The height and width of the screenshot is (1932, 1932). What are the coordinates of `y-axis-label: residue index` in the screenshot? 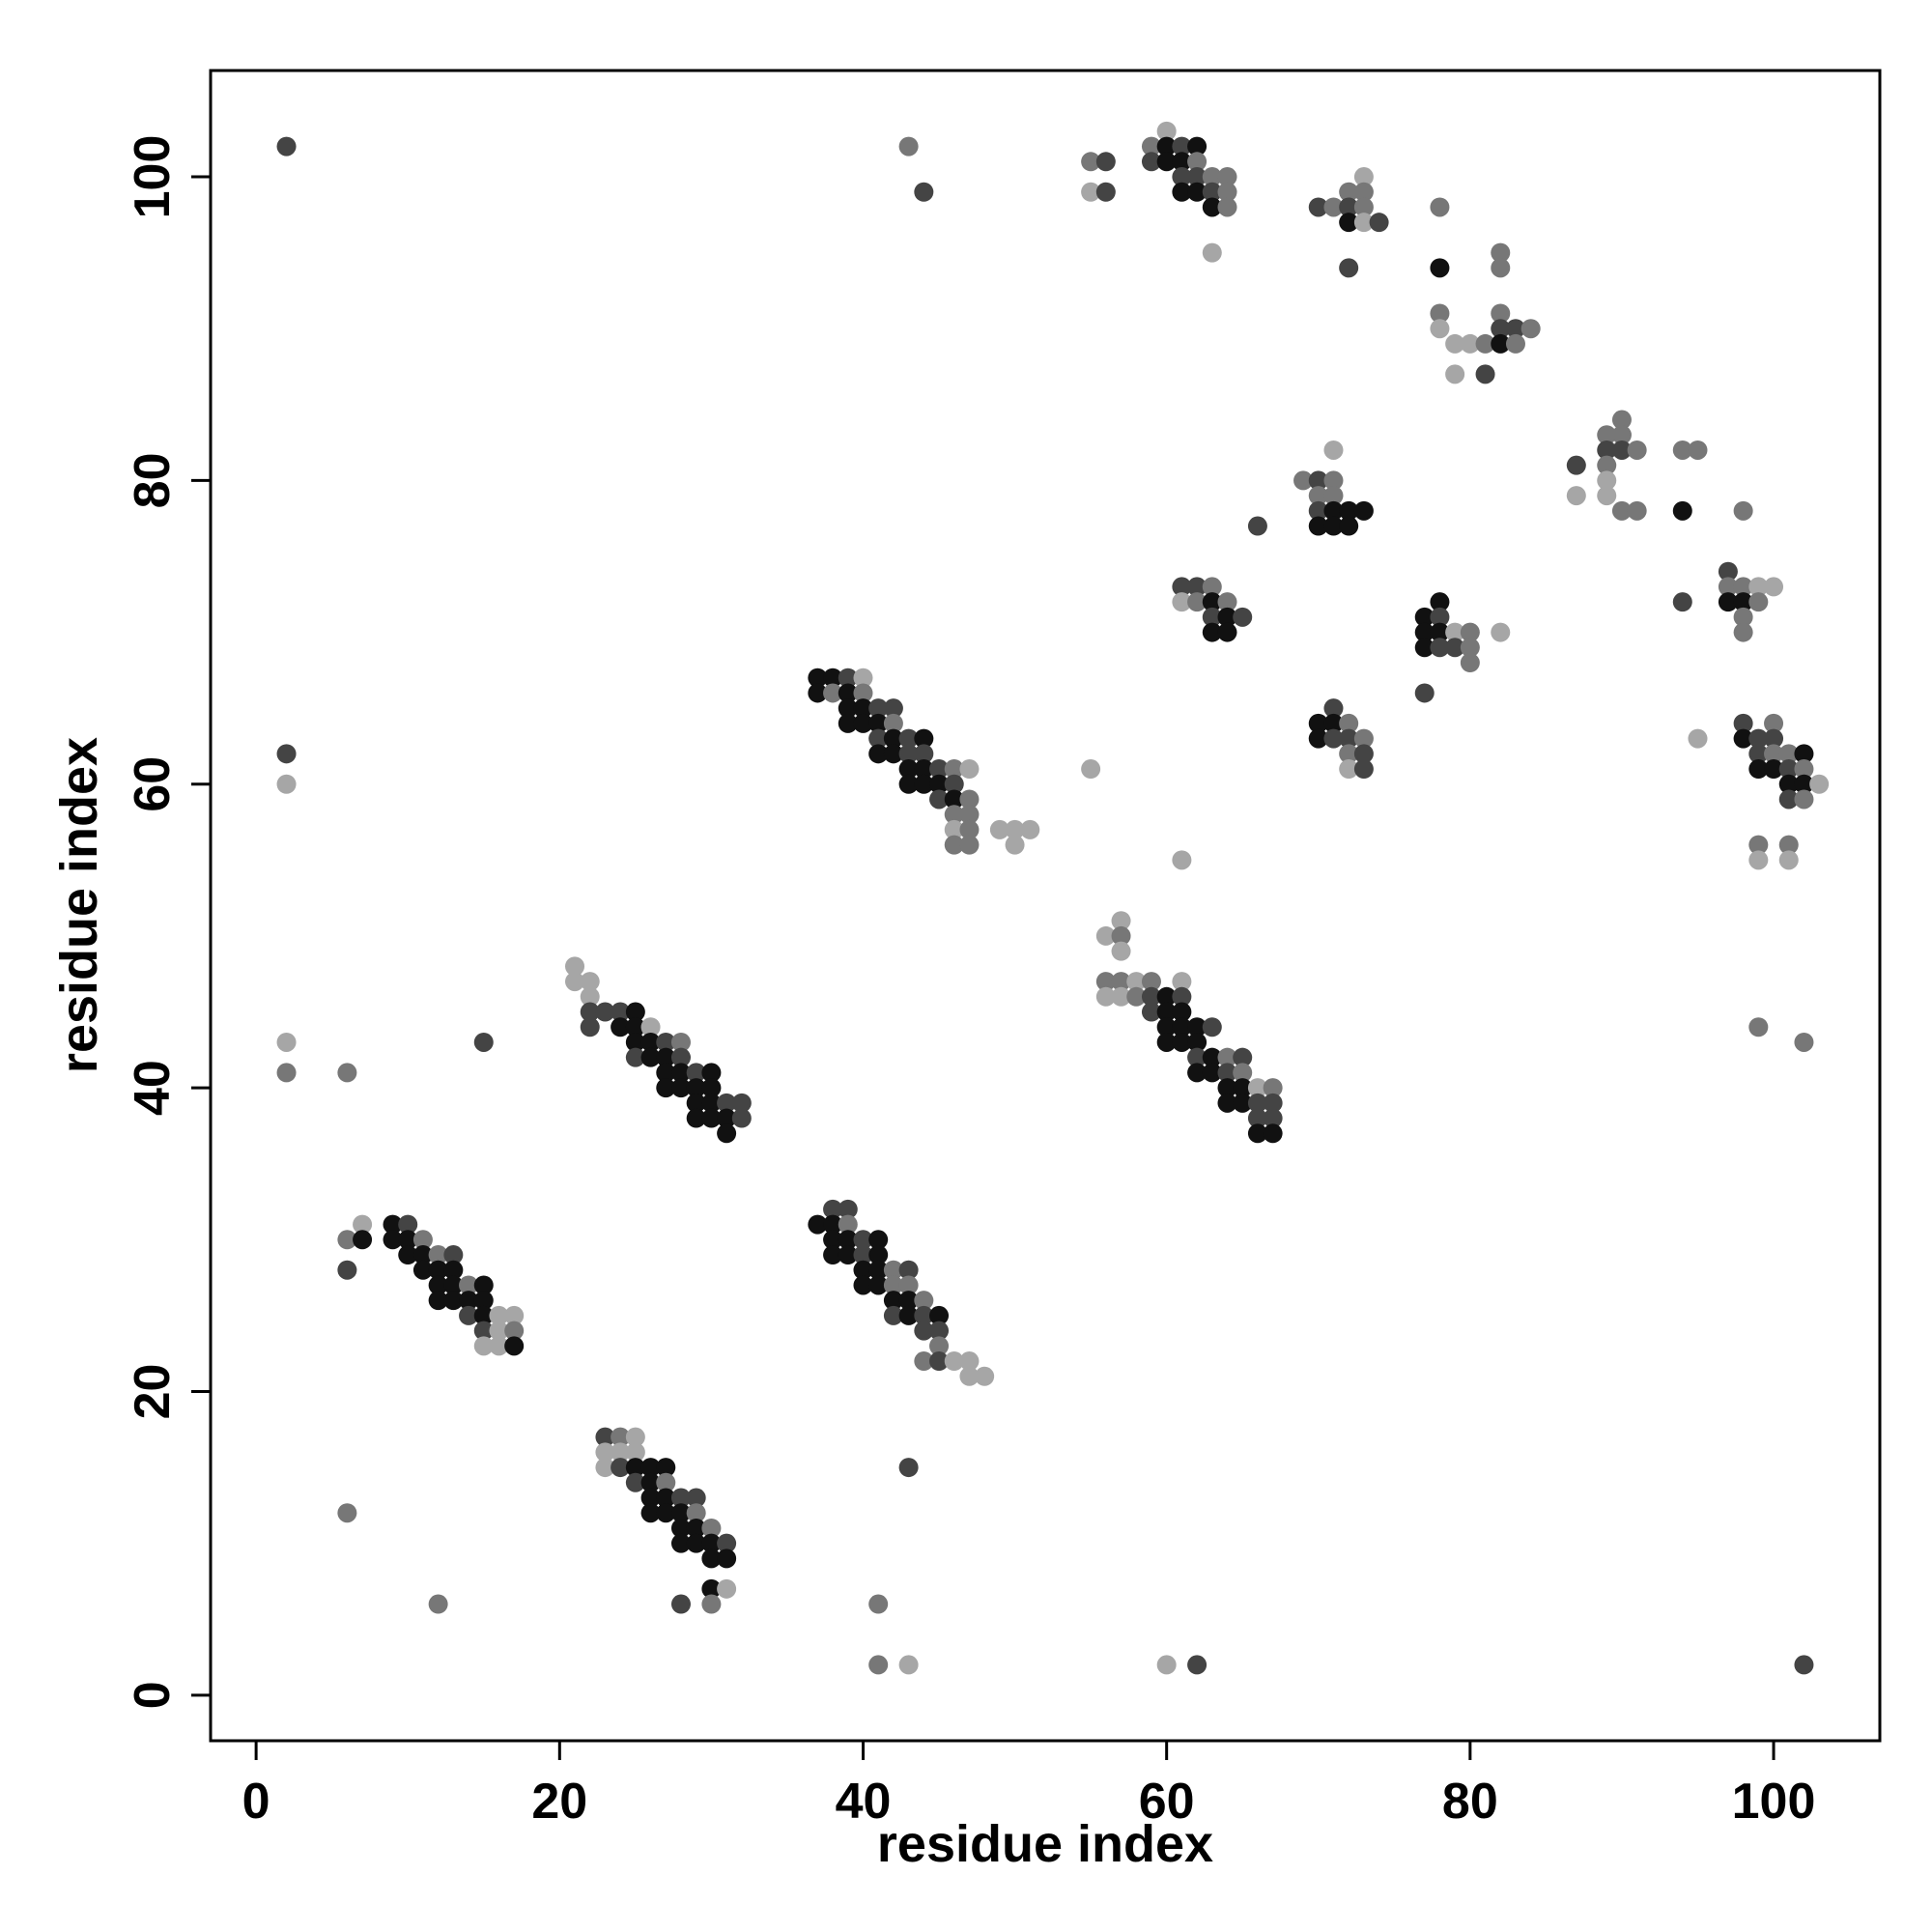 It's located at (79, 905).